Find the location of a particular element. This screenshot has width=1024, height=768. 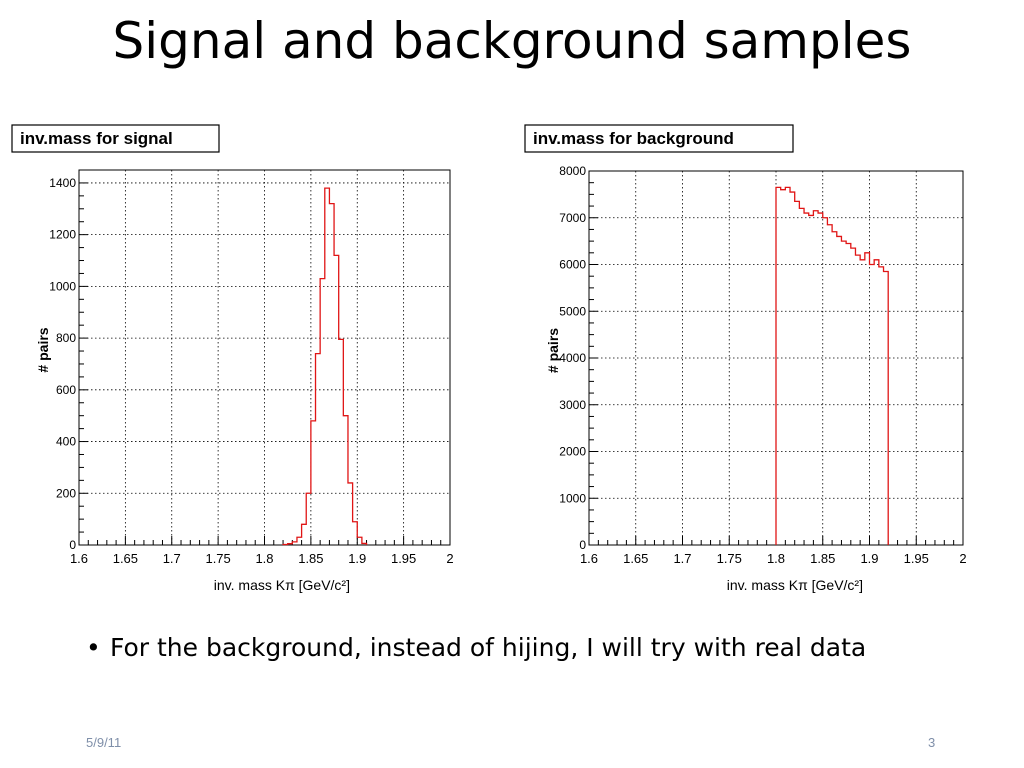

chart-title: inv.mass for signal is located at coordinates (96, 138).